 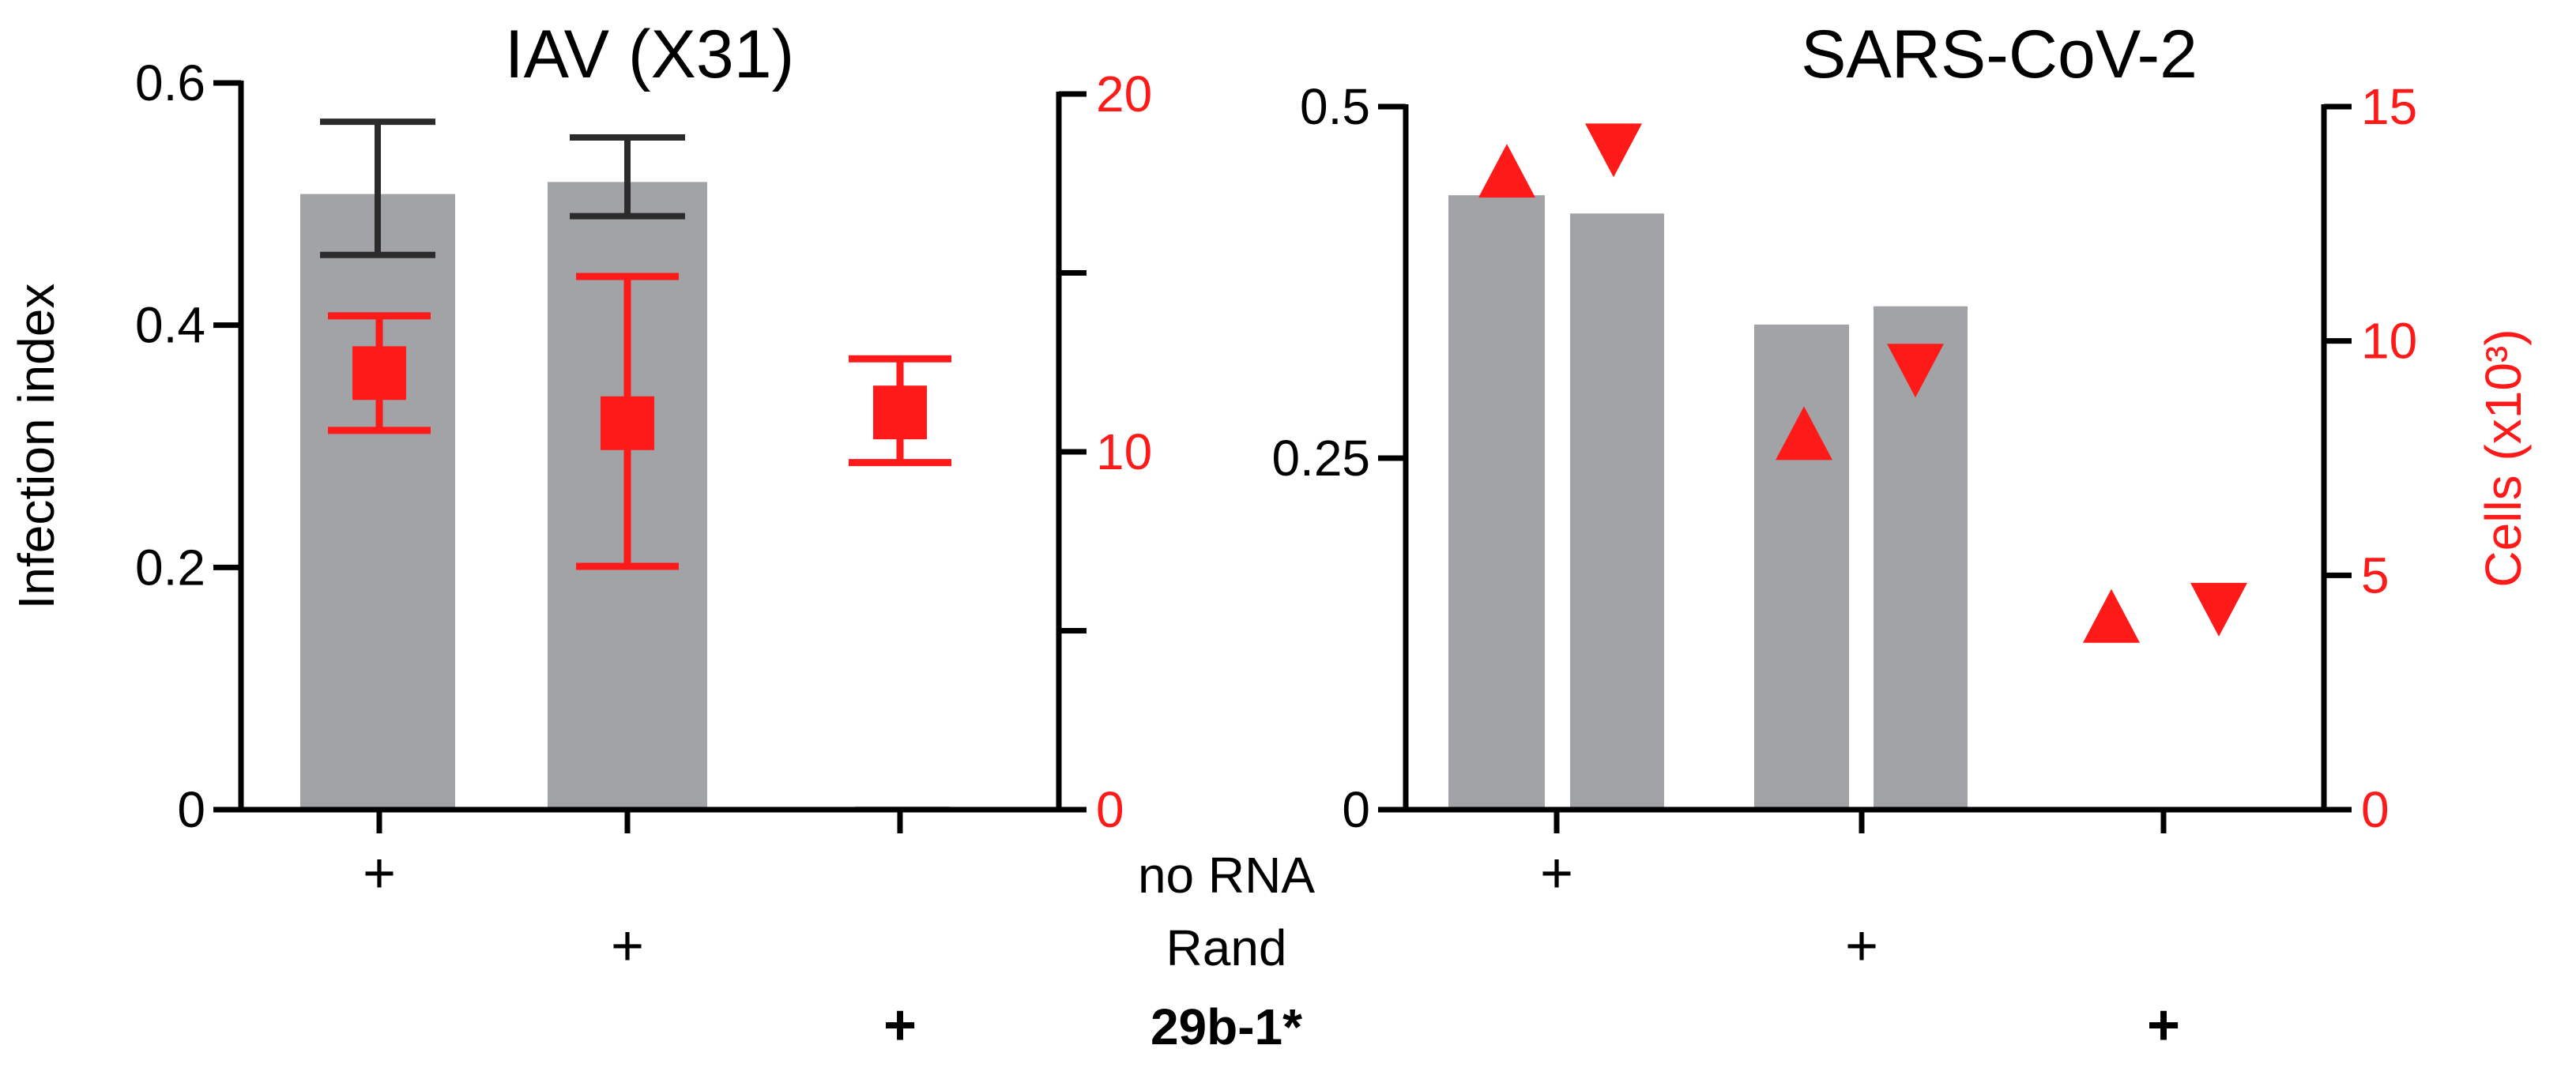 What do you see at coordinates (649, 54) in the screenshot?
I see `chart-title: IAV (X31)` at bounding box center [649, 54].